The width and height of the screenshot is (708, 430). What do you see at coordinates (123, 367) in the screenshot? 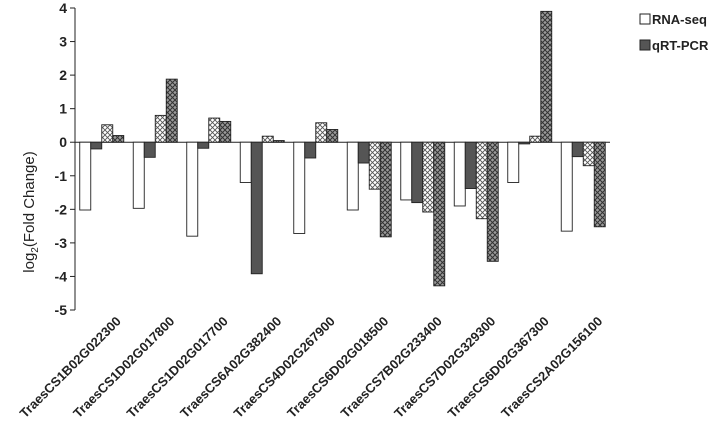
I see `x-tick-label: TraesCS1D02G017800` at bounding box center [123, 367].